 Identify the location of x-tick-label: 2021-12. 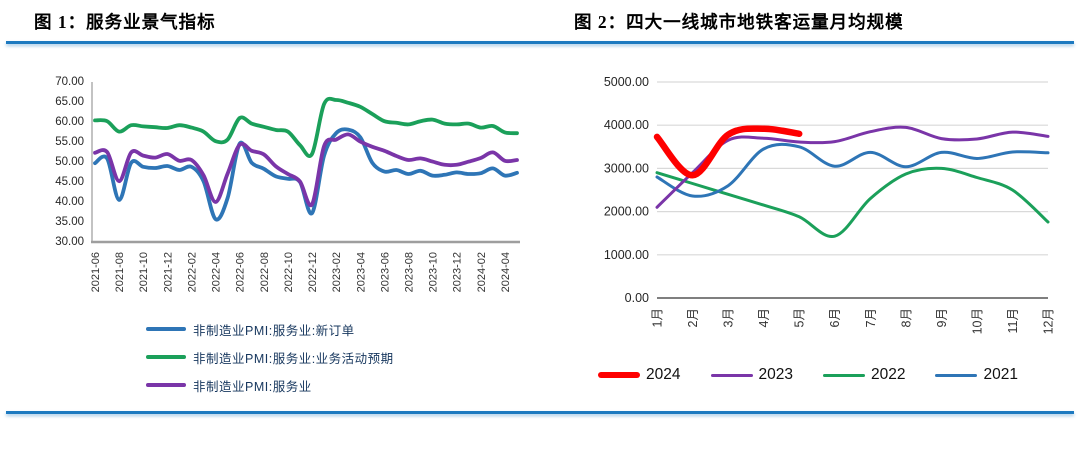
(168, 272).